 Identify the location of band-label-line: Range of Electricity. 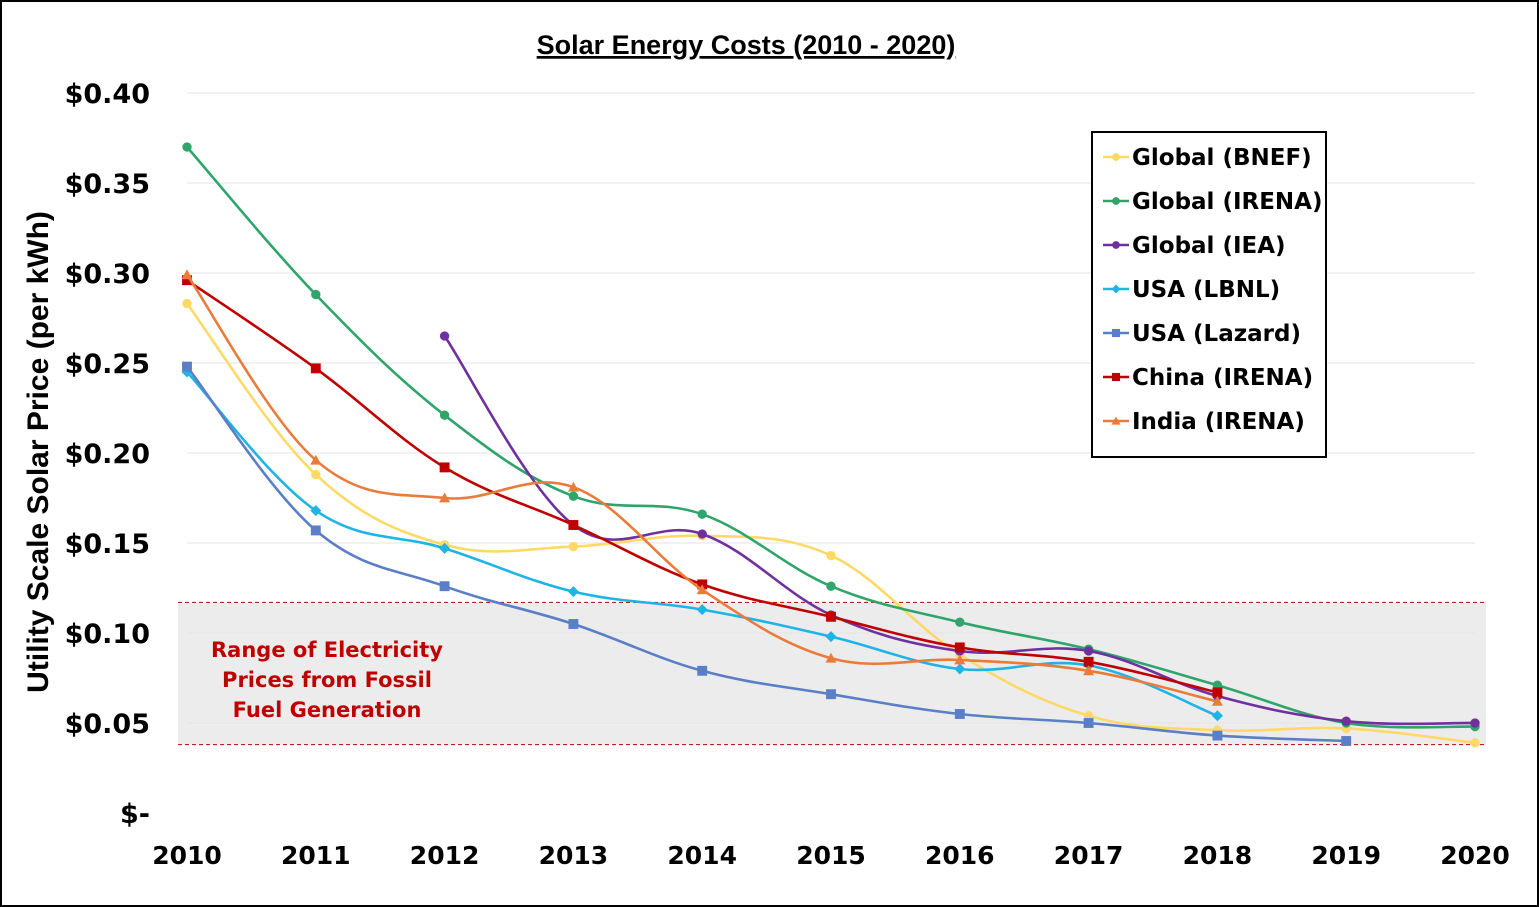
(327, 650).